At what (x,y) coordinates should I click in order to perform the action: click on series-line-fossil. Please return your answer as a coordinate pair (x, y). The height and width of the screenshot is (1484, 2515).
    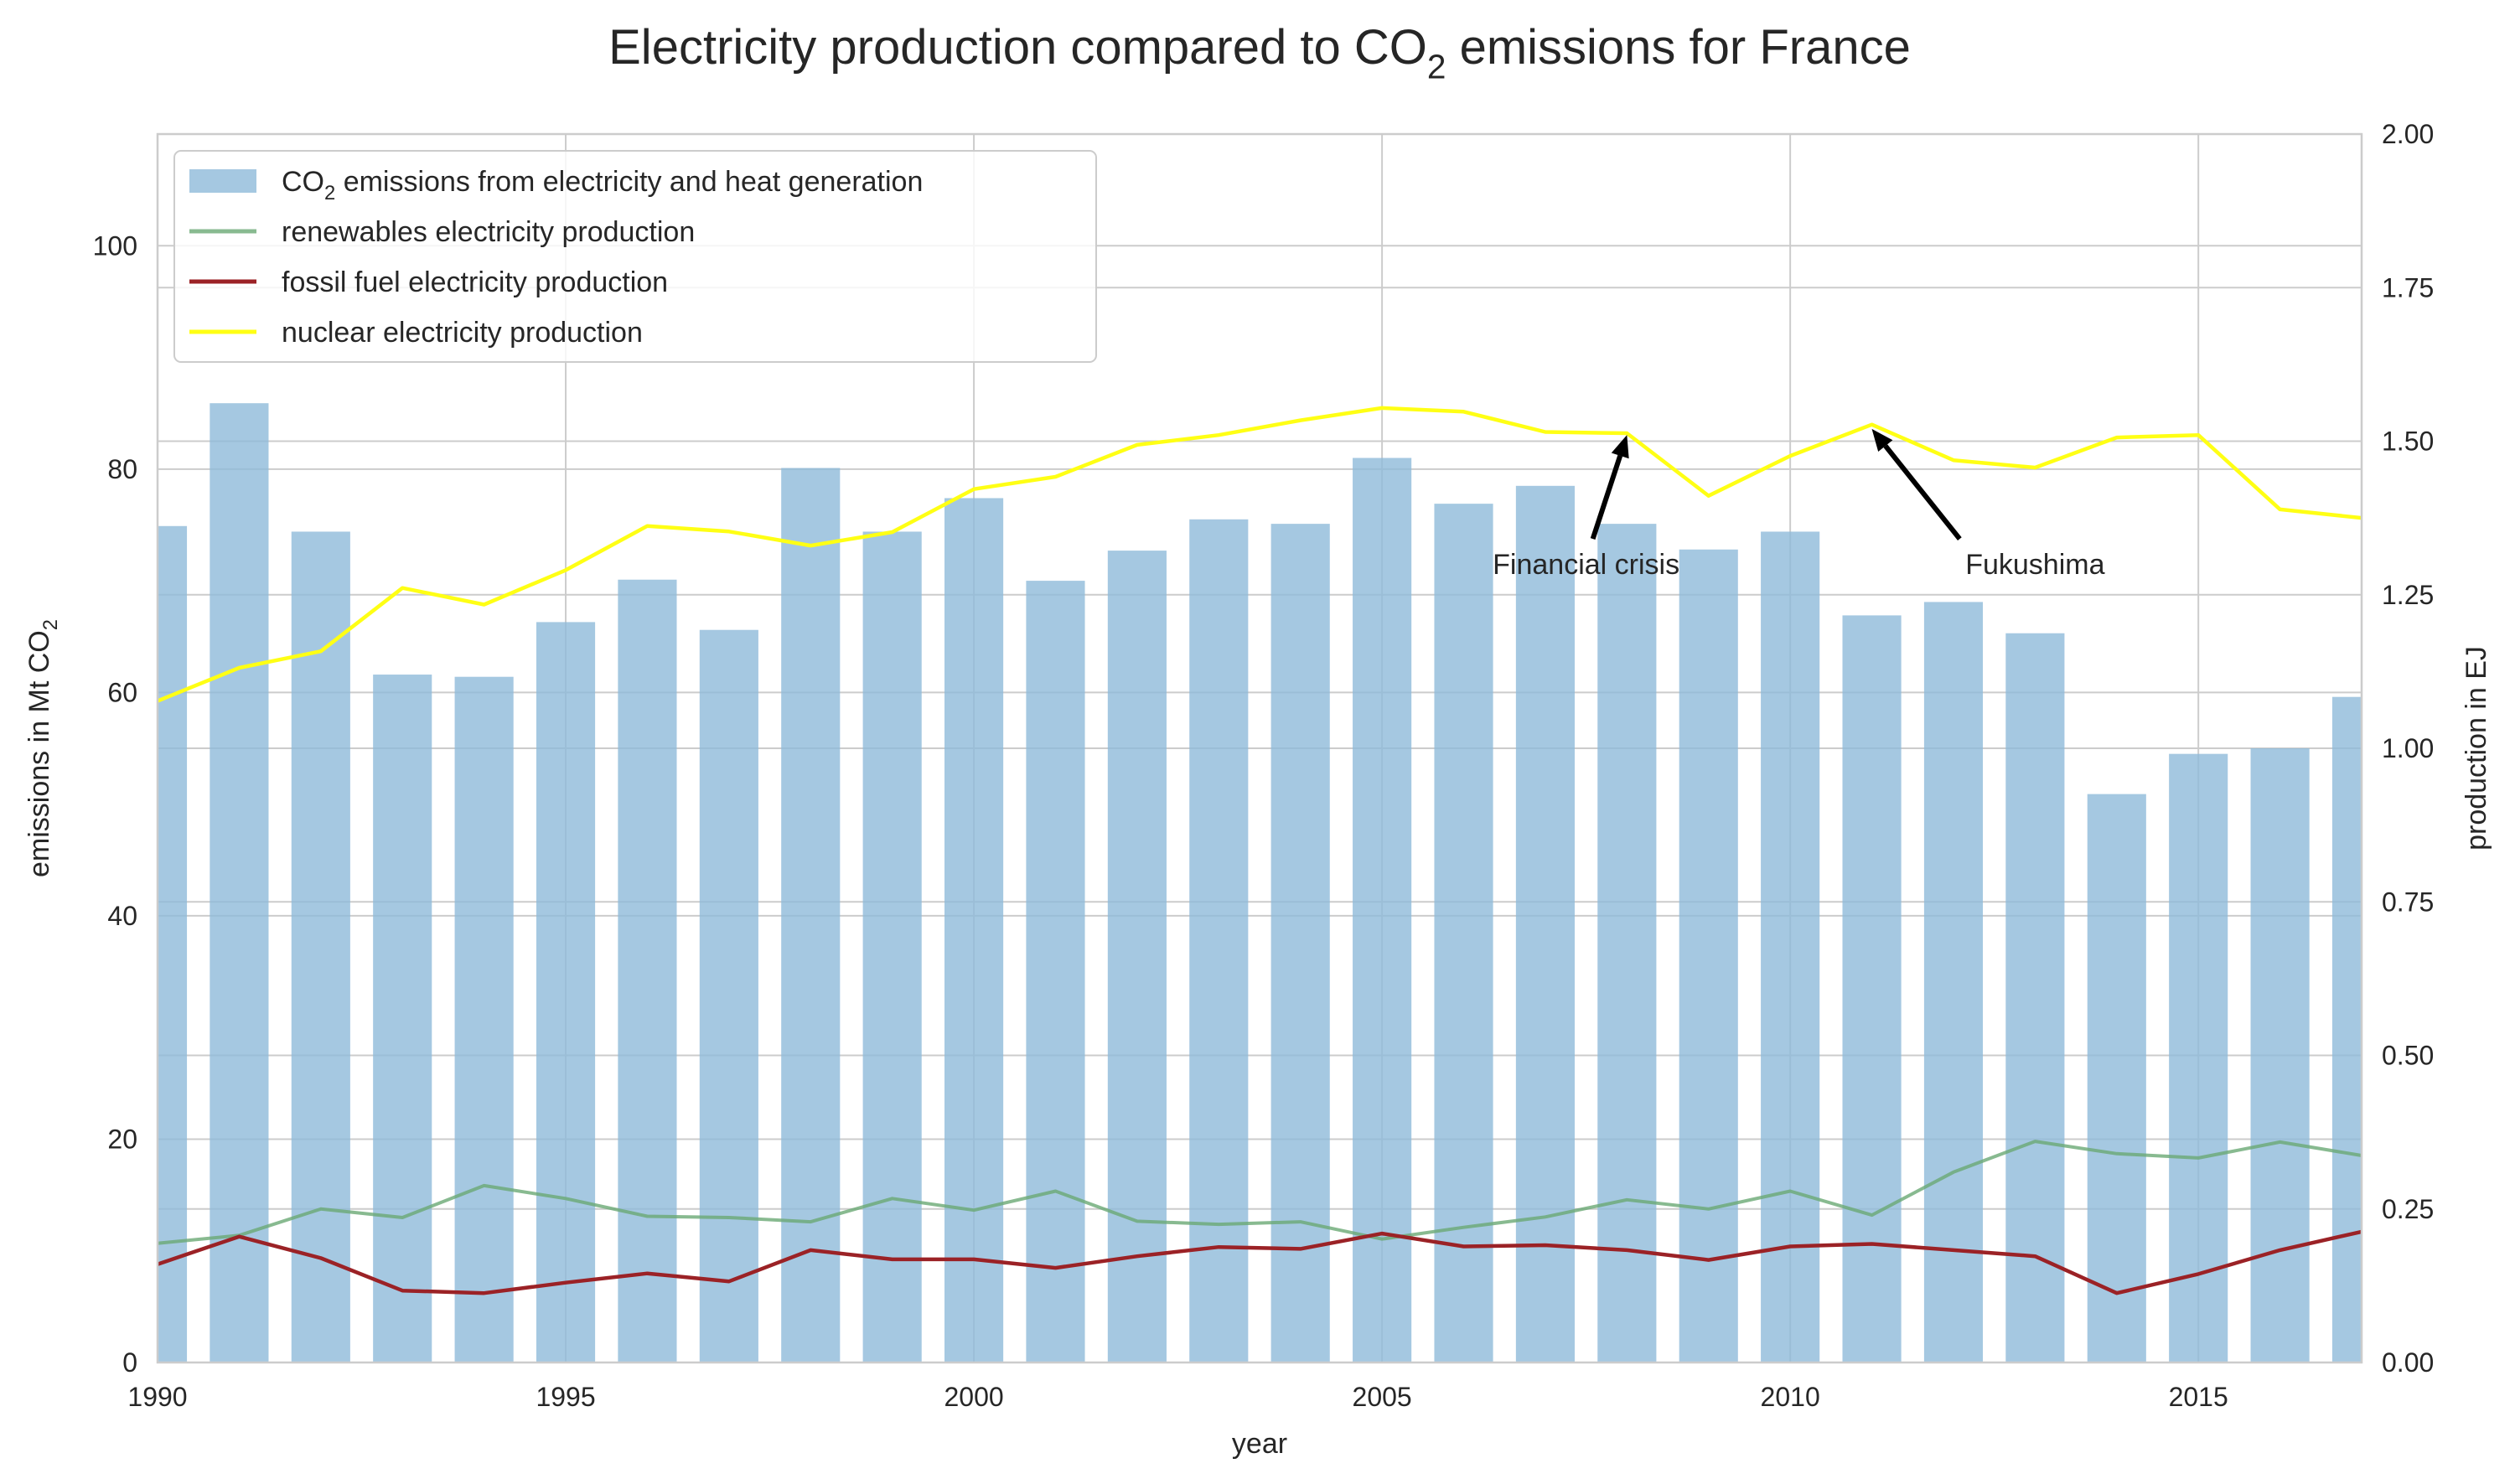
    Looking at the image, I should click on (1259, 1262).